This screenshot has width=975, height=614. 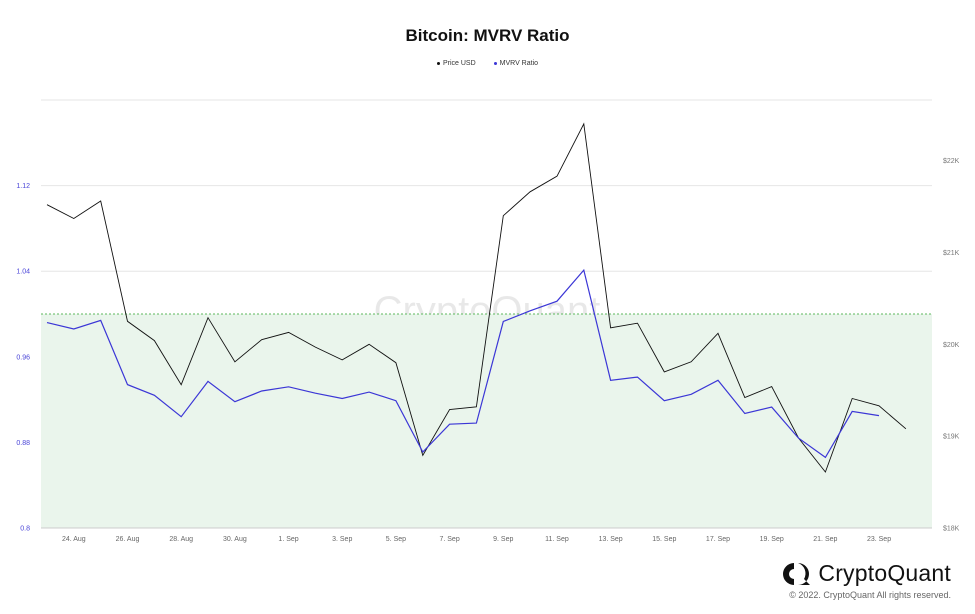 I want to click on brand-logo: CryptoQuant, so click(x=866, y=573).